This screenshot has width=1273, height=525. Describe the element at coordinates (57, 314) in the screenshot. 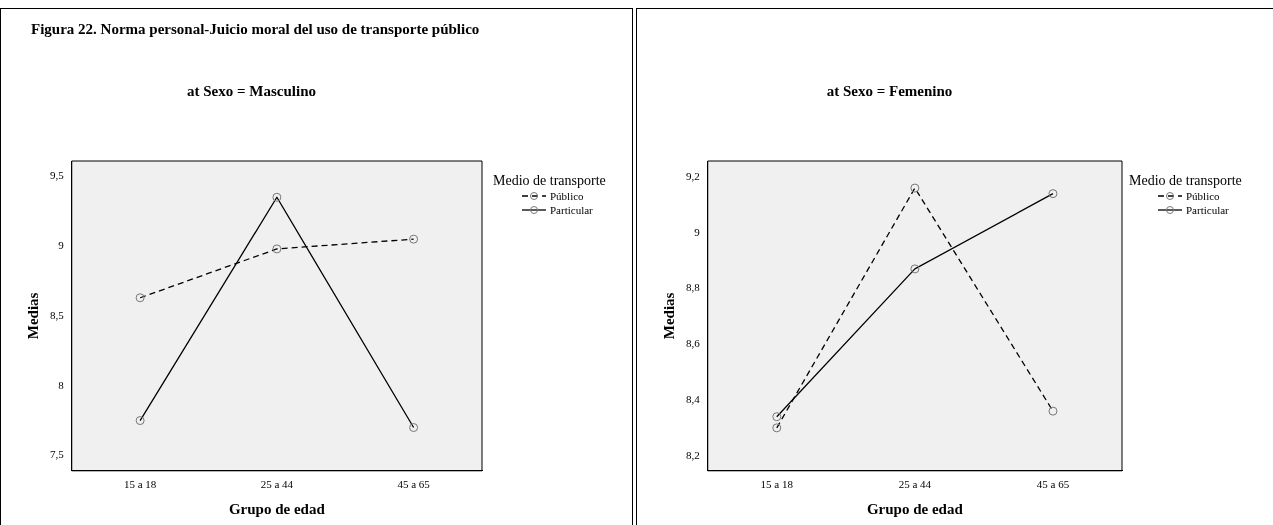

I see `y-tick-label: 8,5` at that location.